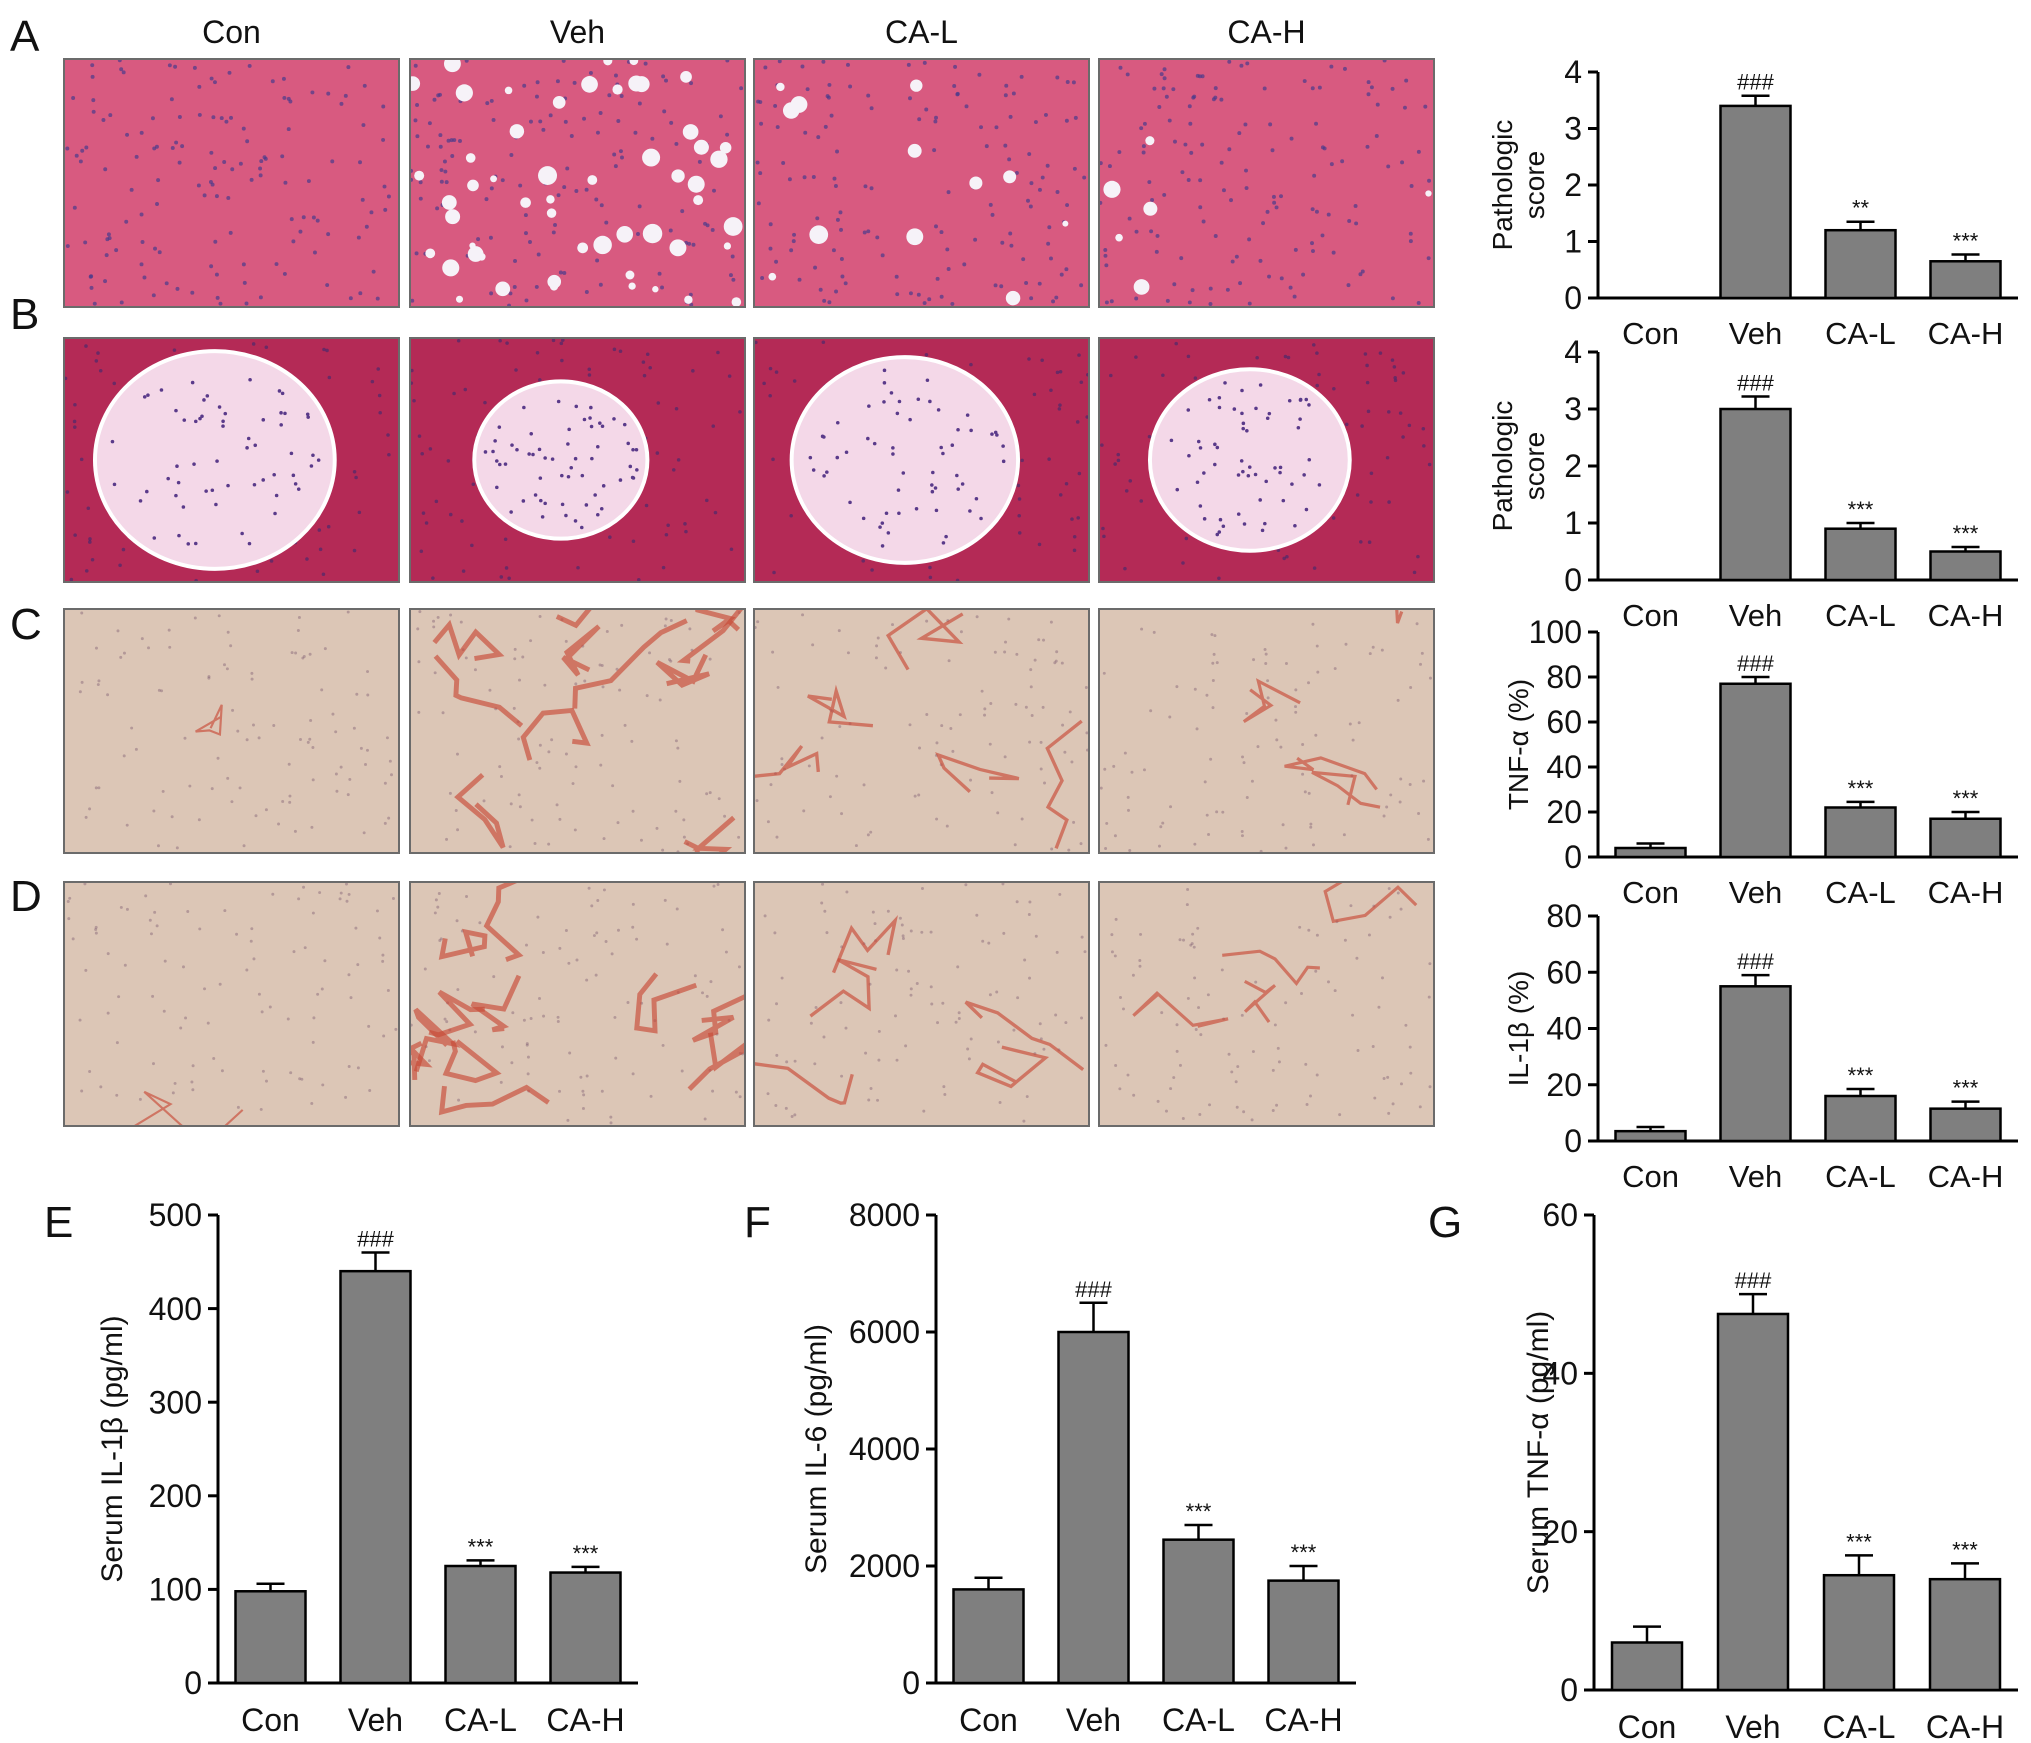 This screenshot has height=1743, width=2031. I want to click on panel-label-a: A, so click(25, 36).